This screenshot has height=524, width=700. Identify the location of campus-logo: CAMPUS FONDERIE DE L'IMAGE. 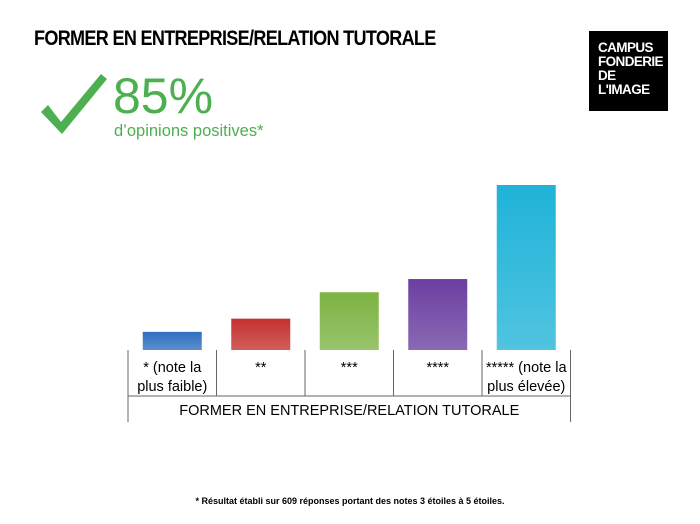
(628, 71).